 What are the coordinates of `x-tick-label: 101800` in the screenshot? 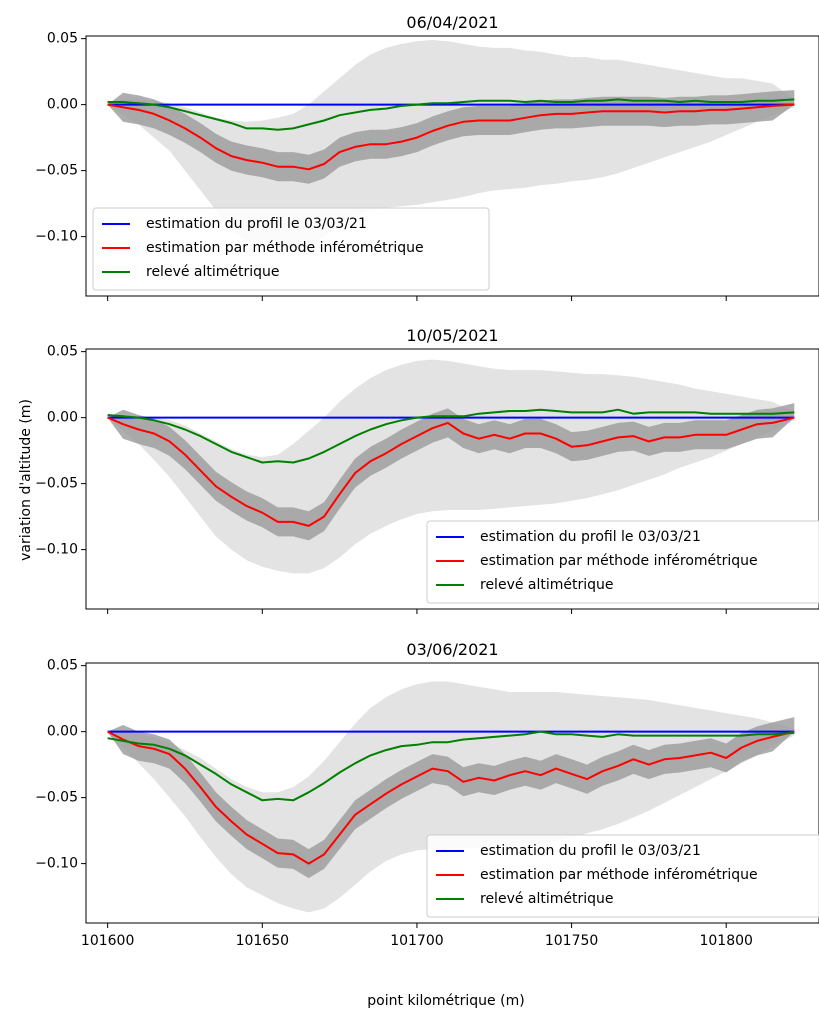 It's located at (725, 941).